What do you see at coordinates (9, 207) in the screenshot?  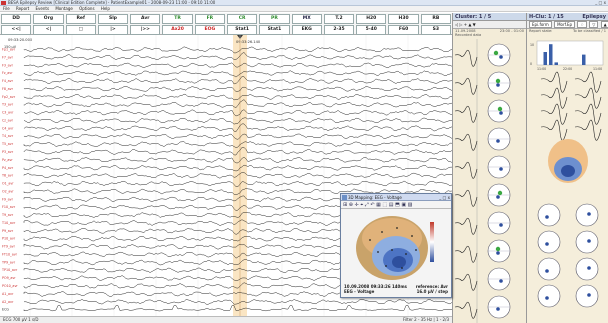 I see `channel-label: F10_avr` at bounding box center [9, 207].